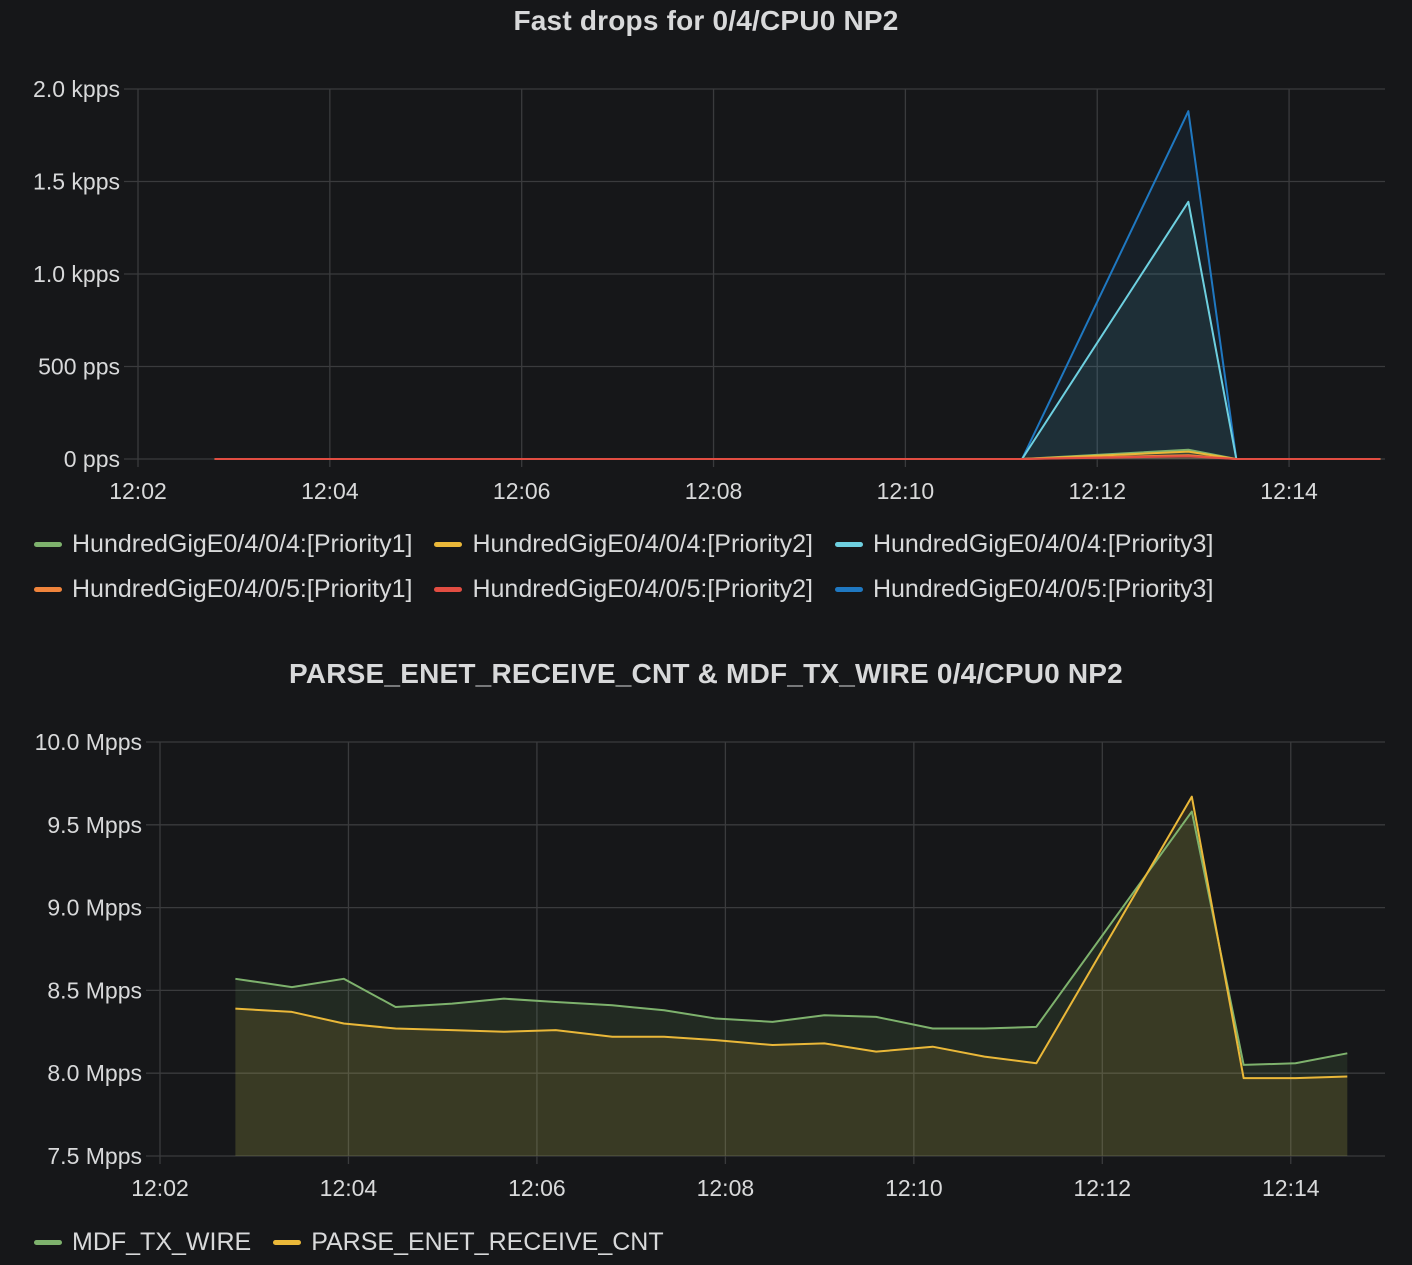 The width and height of the screenshot is (1412, 1265). I want to click on legend-item: HundredGigE0/4/0/5:[Priority1], so click(223, 589).